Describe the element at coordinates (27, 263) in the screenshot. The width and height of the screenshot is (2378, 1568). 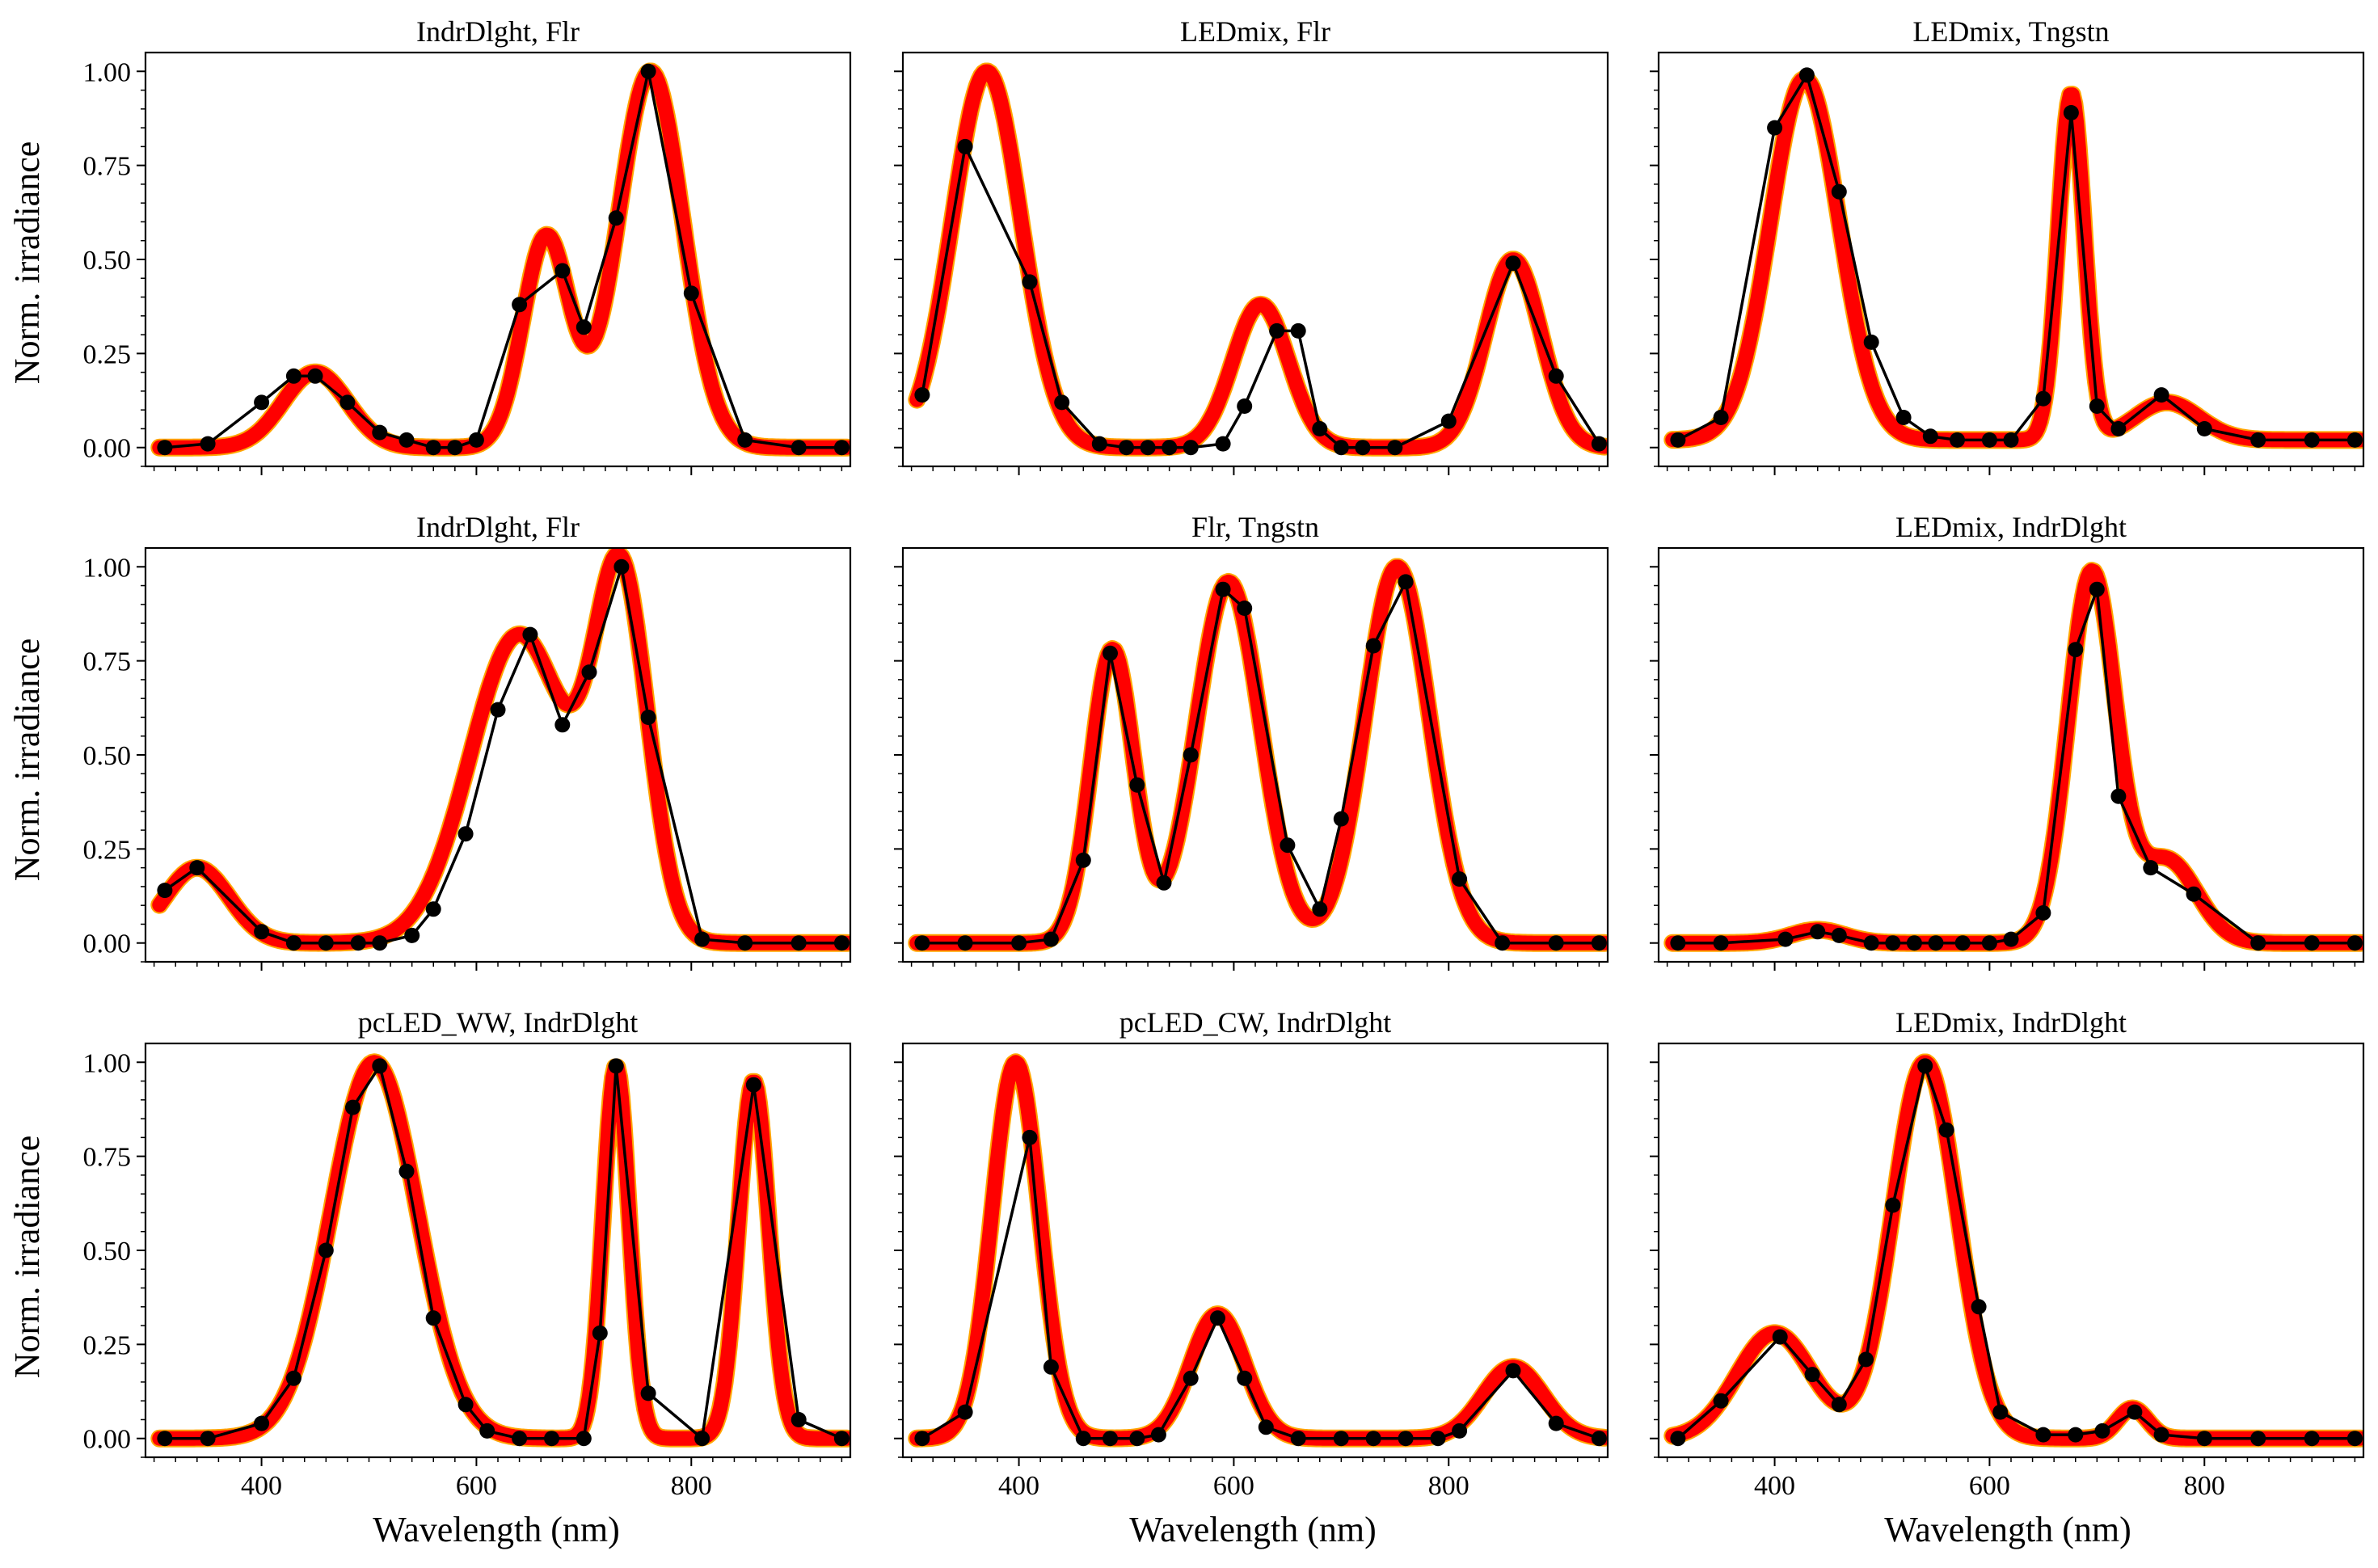
I see `y-axis-label-row-1: Norm. irradiance` at that location.